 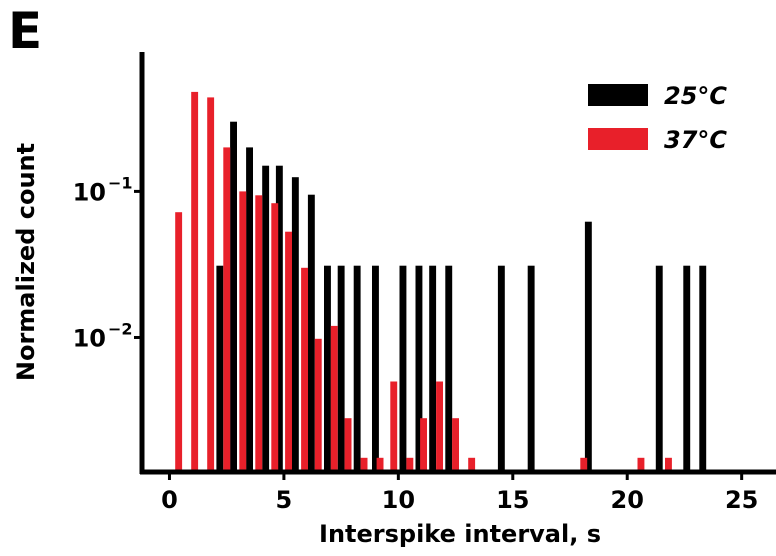 I want to click on x-axis-title: Interspike interval, s, so click(x=460, y=534).